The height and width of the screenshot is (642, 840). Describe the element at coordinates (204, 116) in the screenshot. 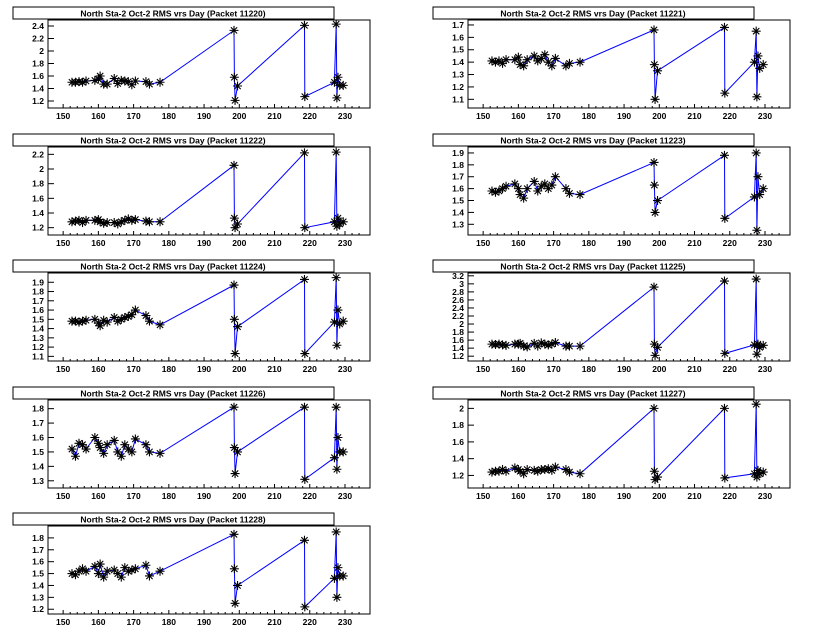

I see `x-tick-label: 190` at that location.